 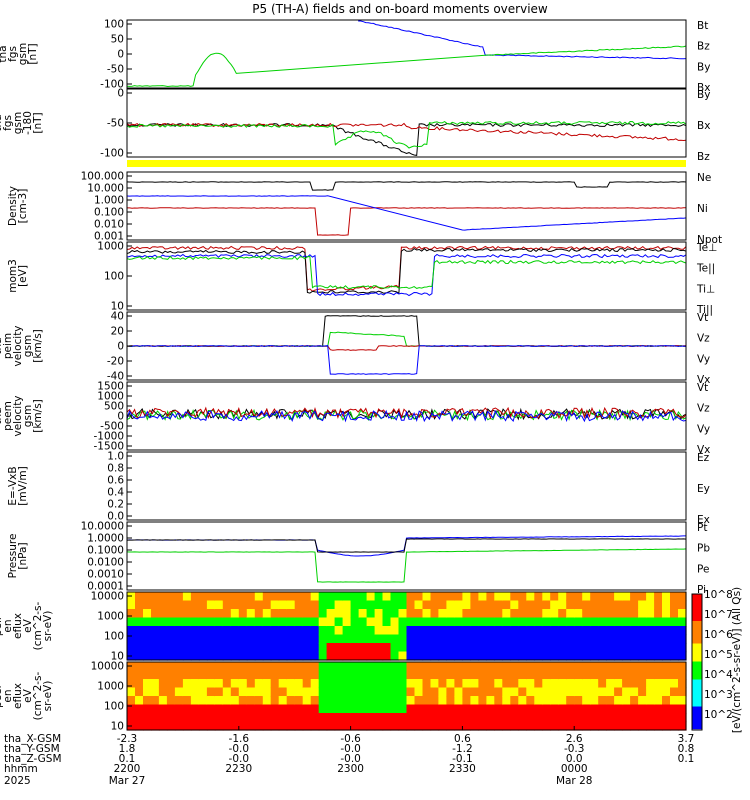 I want to click on x-axis-value: Mar 27, so click(x=127, y=781).